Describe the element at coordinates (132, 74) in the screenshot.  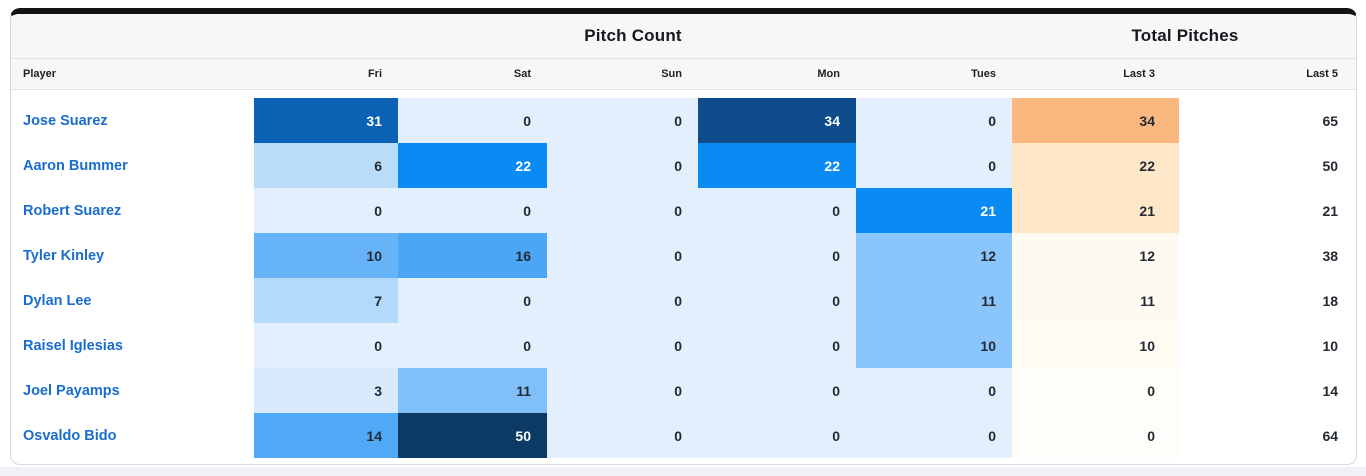
I see `column-header-player: Player` at that location.